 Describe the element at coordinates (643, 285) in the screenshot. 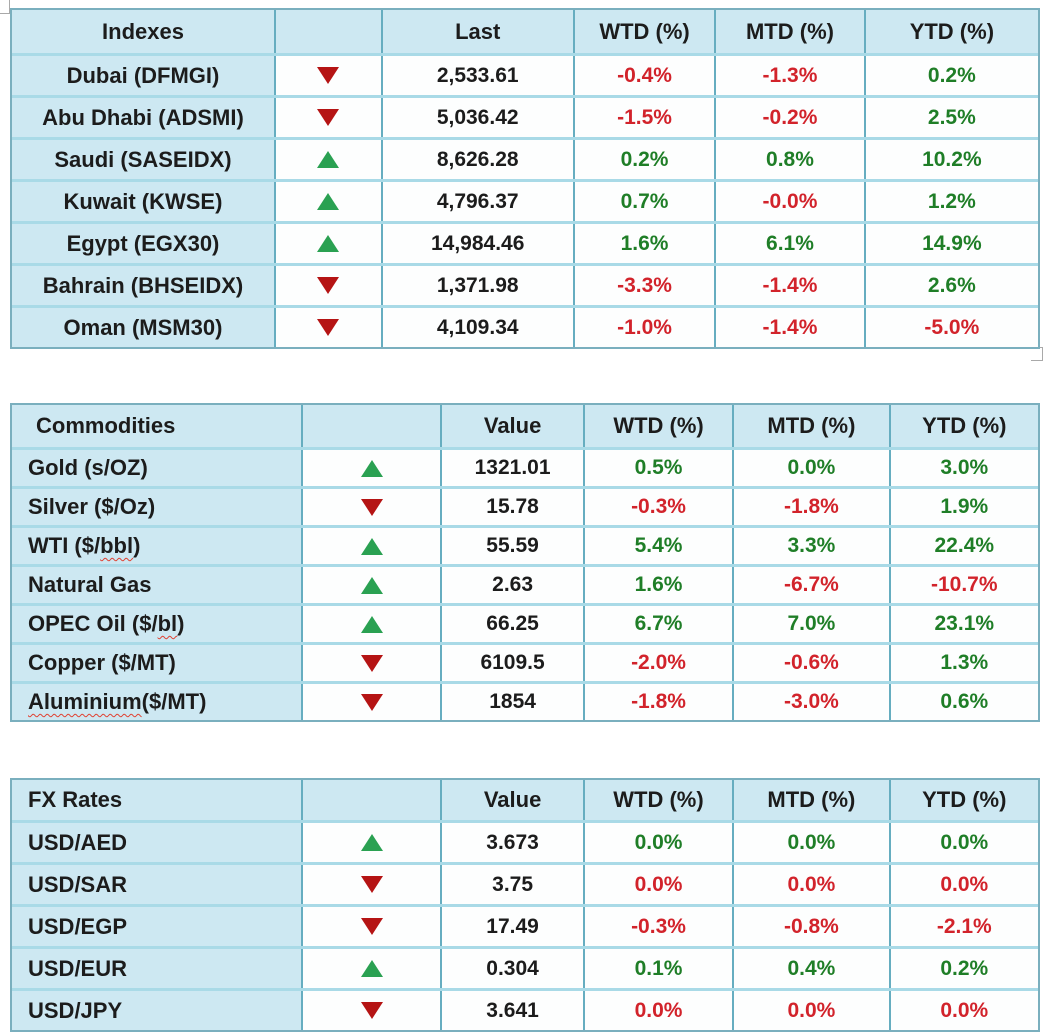

I see `wtd-value: -3.3%` at that location.